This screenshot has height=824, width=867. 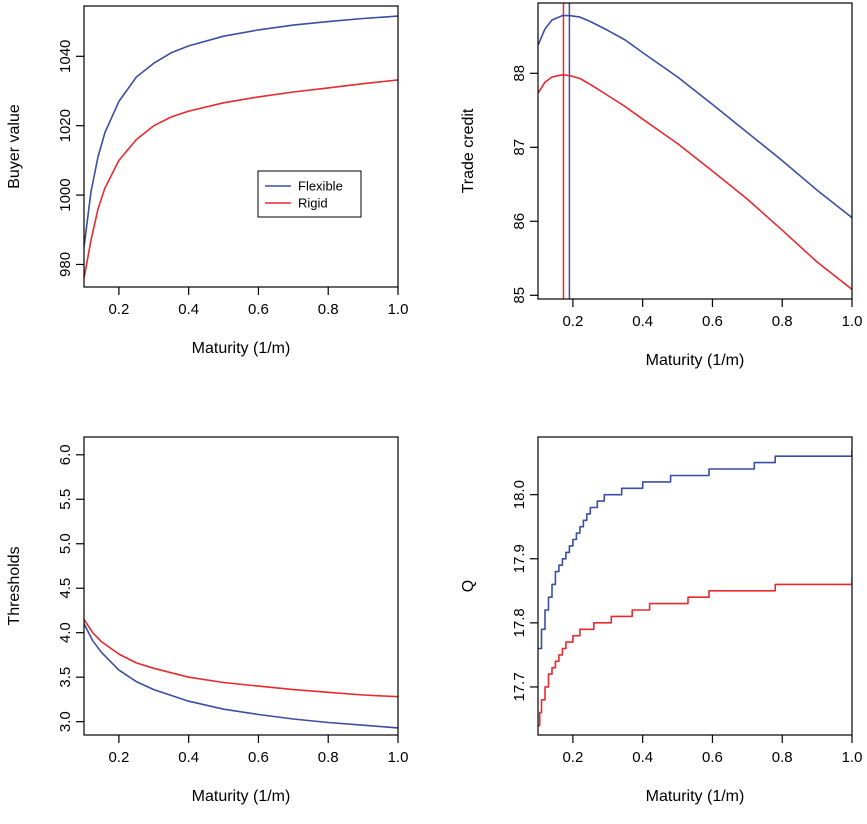 What do you see at coordinates (519, 295) in the screenshot?
I see `y-tick-label: 85` at bounding box center [519, 295].